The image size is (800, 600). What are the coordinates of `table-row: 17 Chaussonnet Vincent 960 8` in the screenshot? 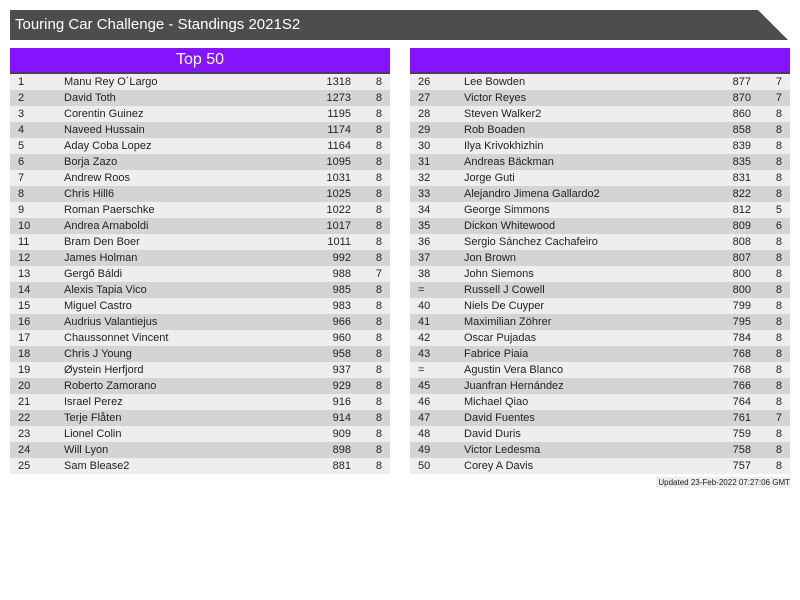 It's located at (200, 338).